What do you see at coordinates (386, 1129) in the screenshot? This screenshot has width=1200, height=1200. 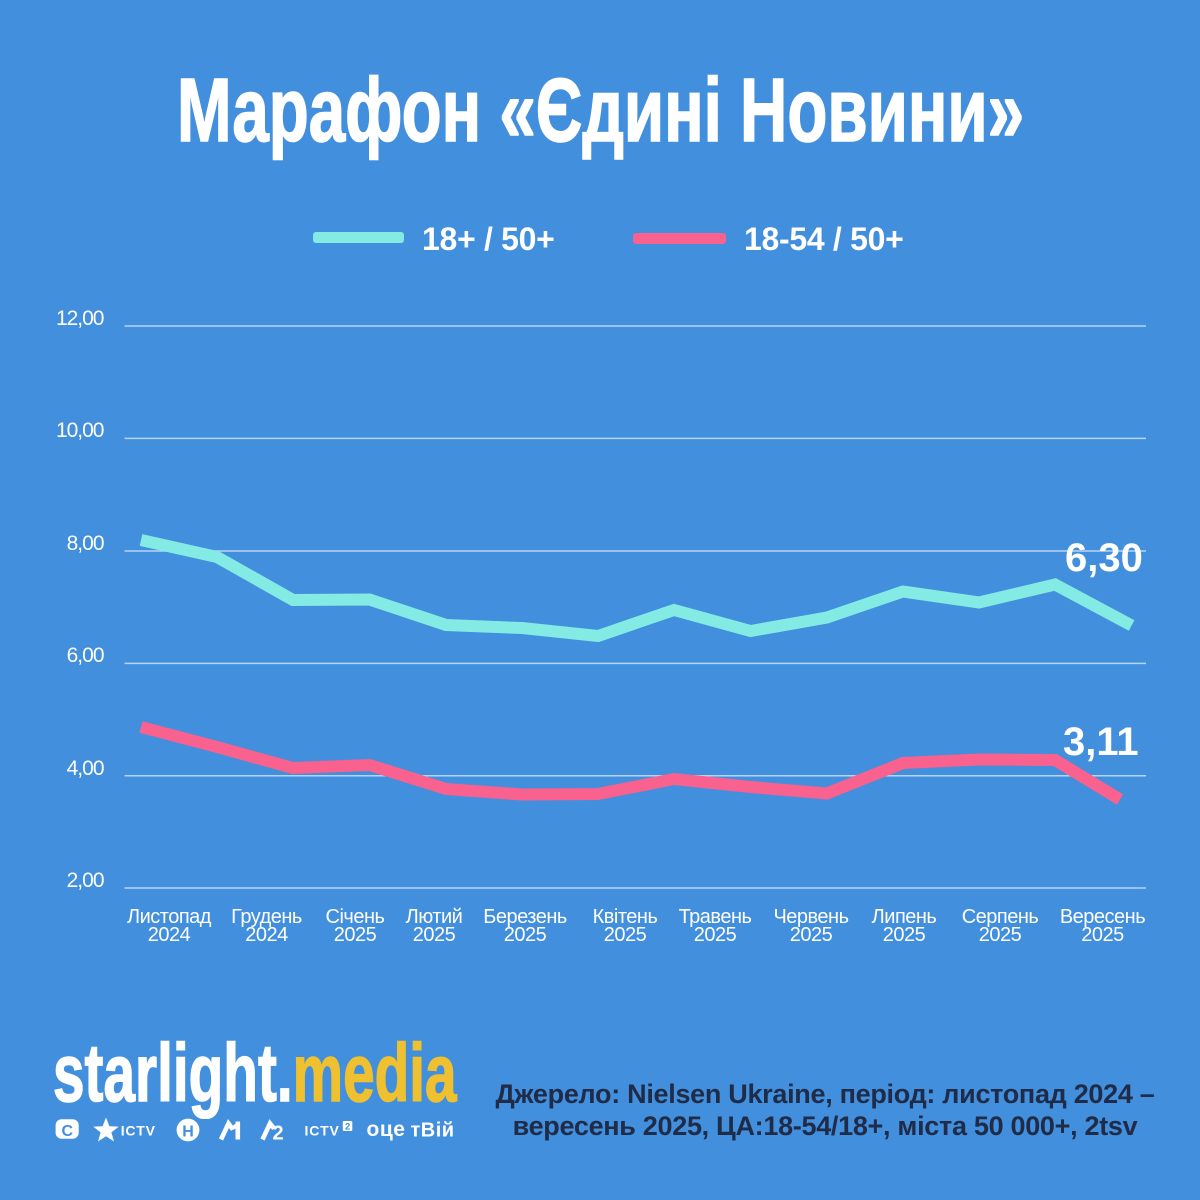 I see `svg-text: оце` at bounding box center [386, 1129].